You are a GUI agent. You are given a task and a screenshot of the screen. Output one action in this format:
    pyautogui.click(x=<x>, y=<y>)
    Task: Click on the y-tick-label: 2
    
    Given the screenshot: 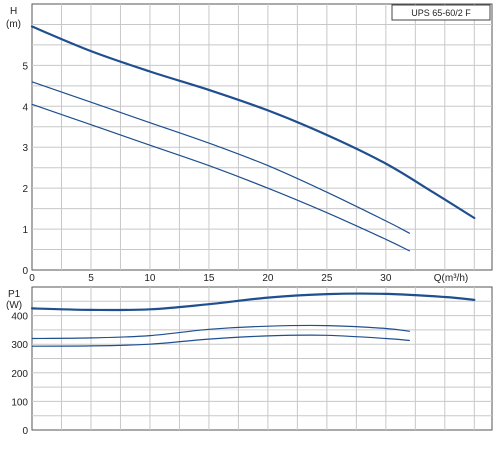 What is the action you would take?
    pyautogui.click(x=25, y=189)
    